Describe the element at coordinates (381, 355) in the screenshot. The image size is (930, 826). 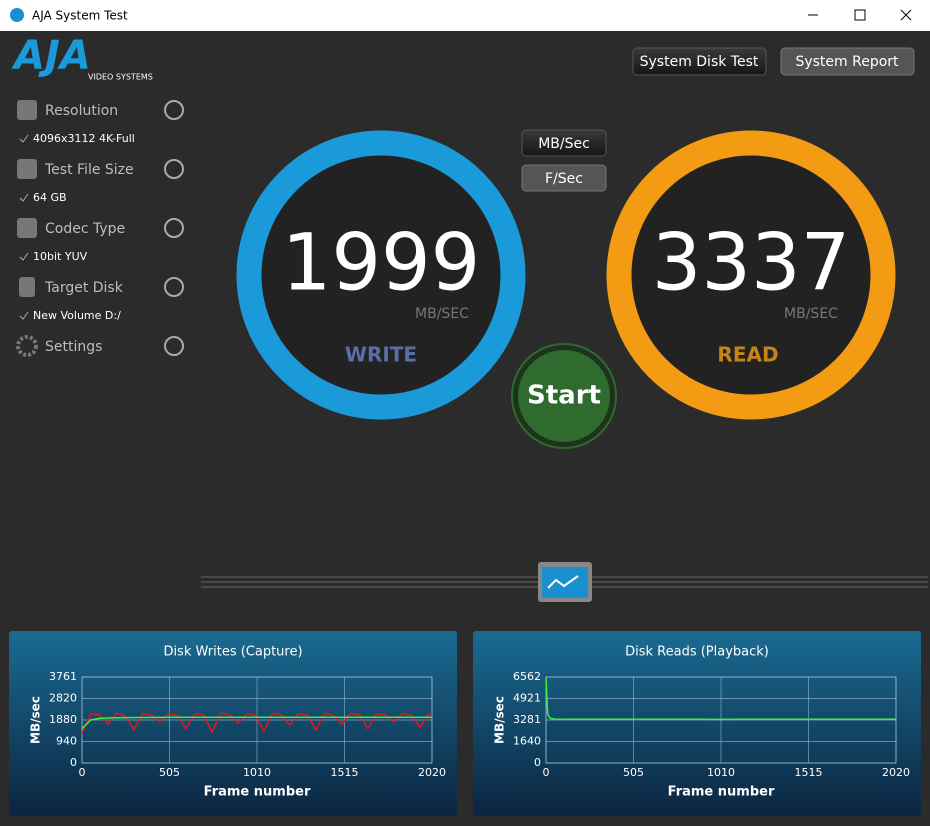
I see `write-label: WRITE` at that location.